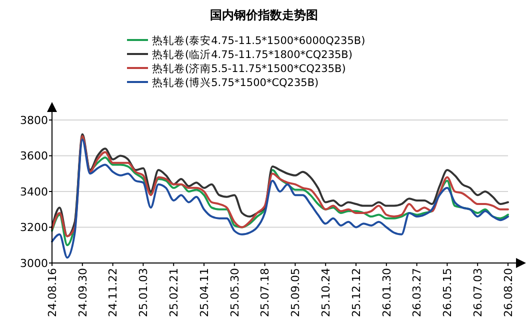  What do you see at coordinates (34, 227) in the screenshot?
I see `y-tick-label: 3200` at bounding box center [34, 227].